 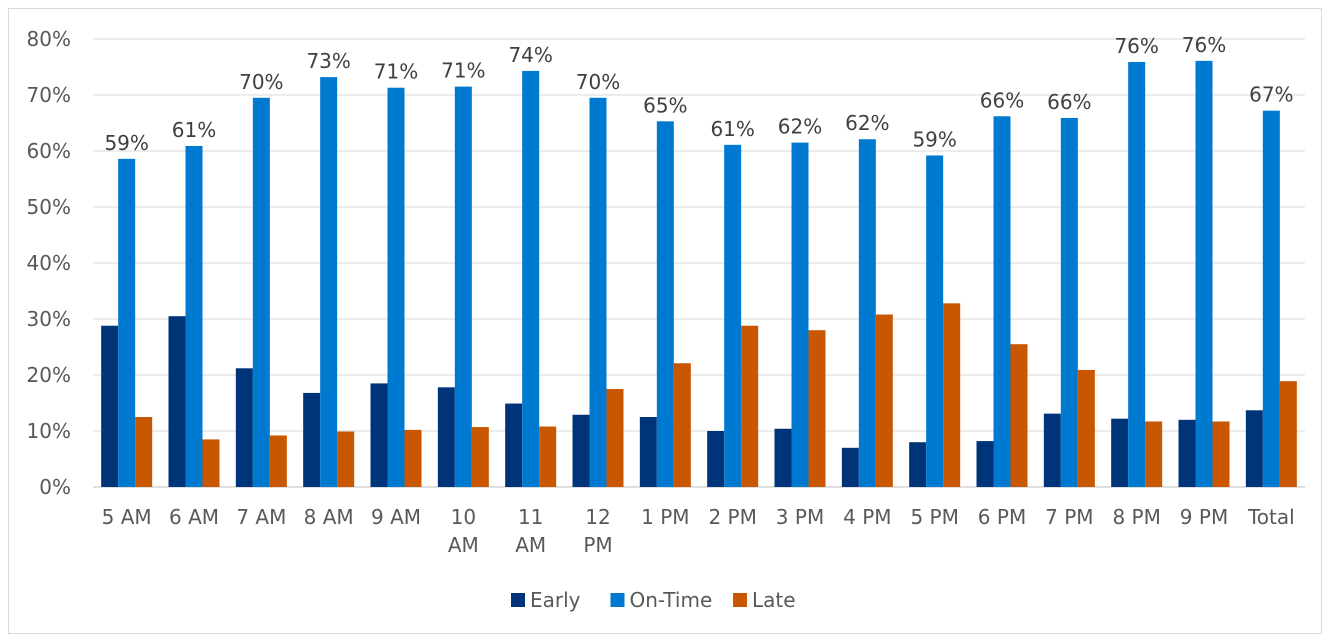 What do you see at coordinates (530, 55) in the screenshot?
I see `data-label: 74%` at bounding box center [530, 55].